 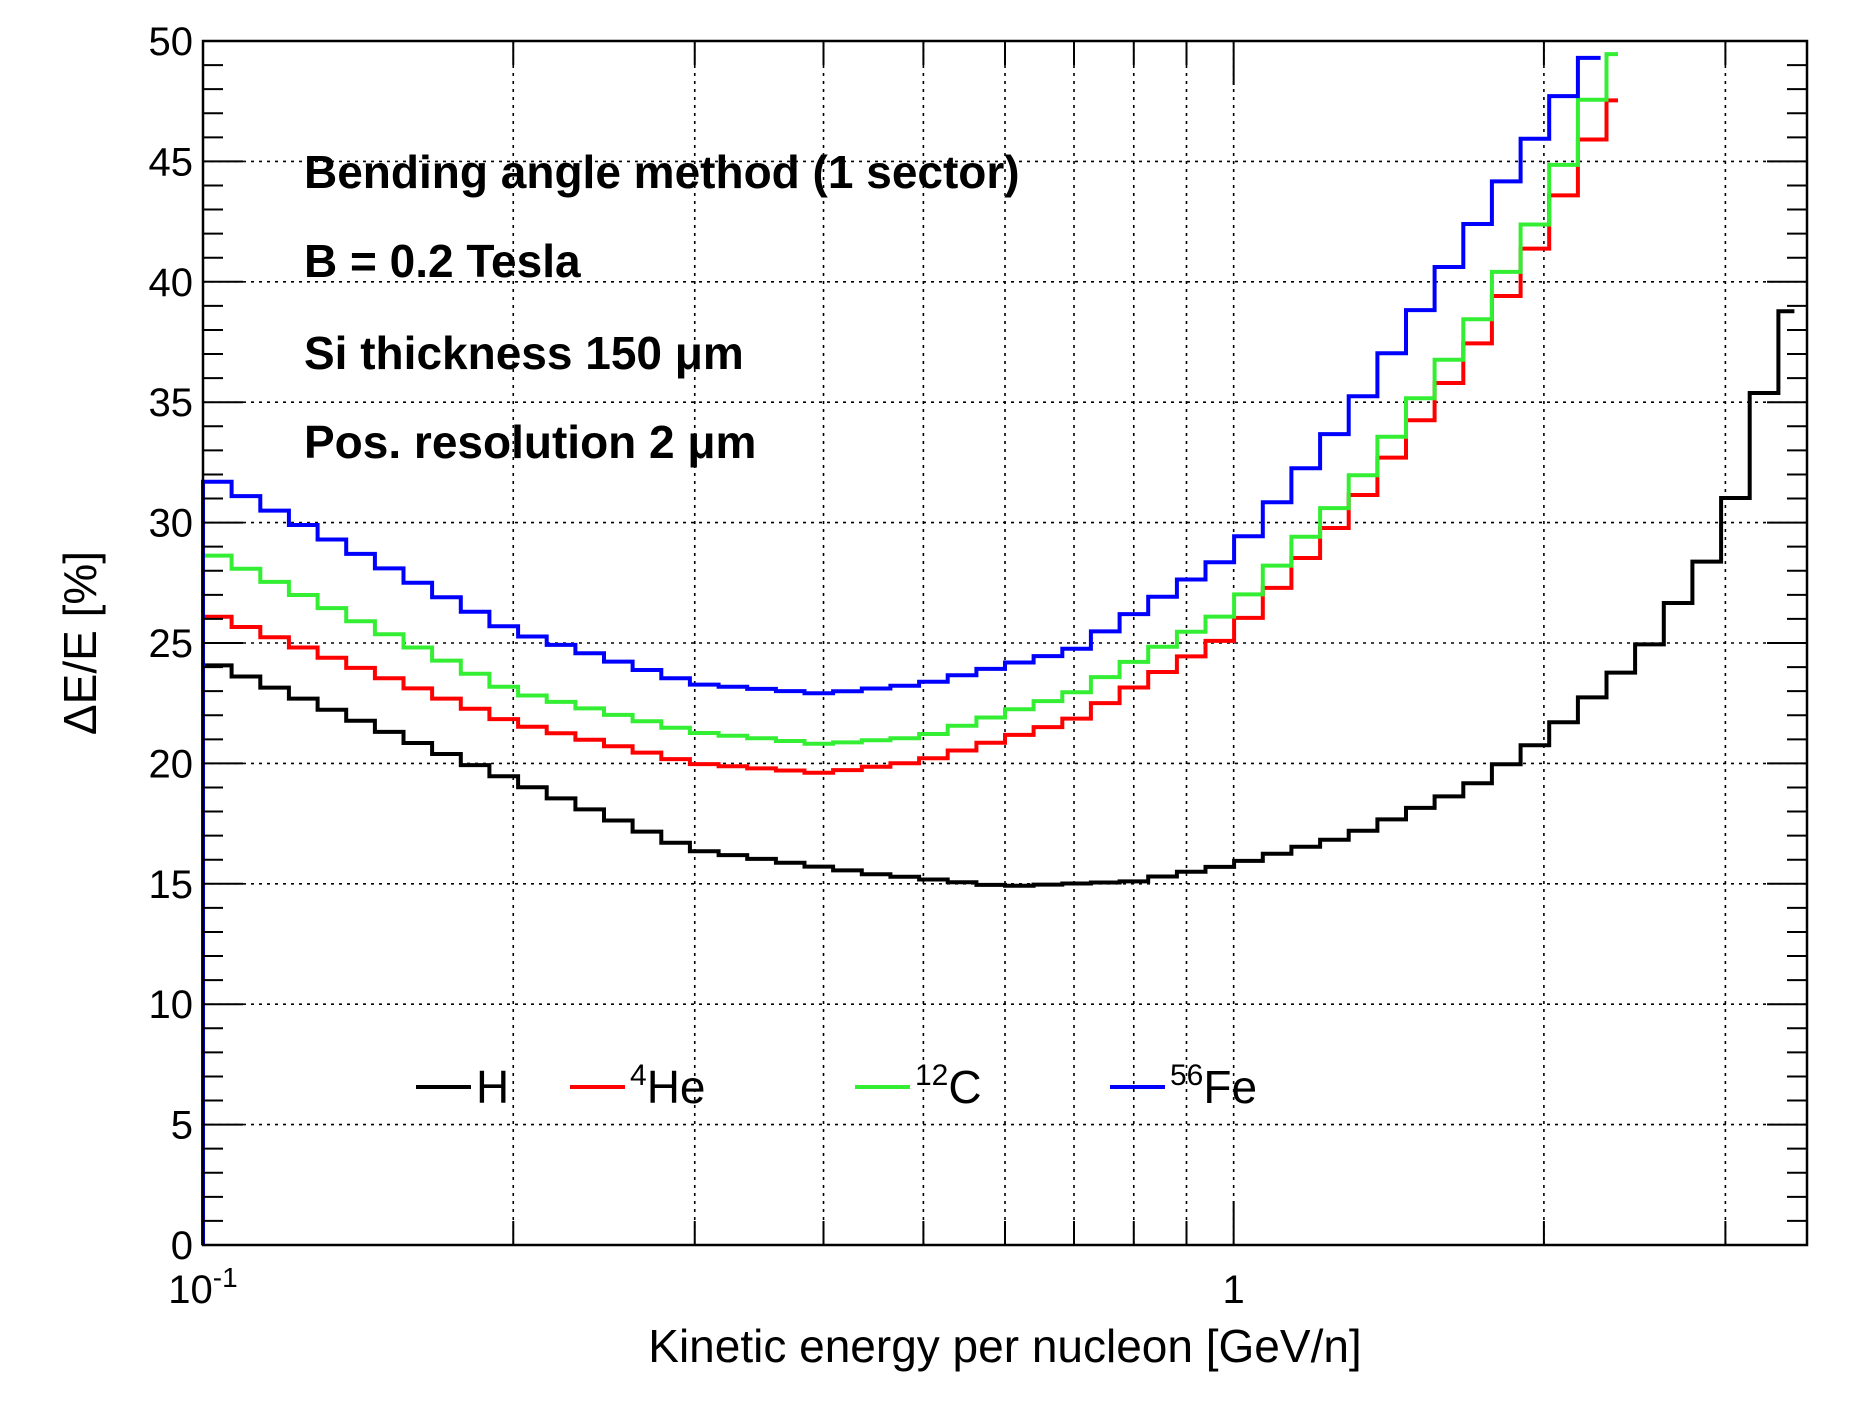 I want to click on legend: H 4He 12C 56Fe, so click(x=836, y=1086).